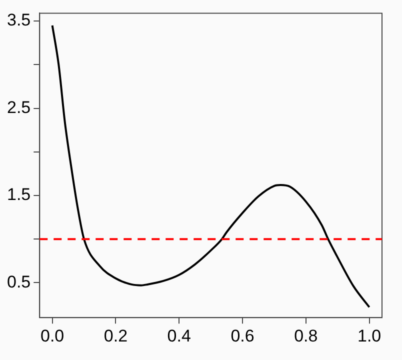 Image resolution: width=402 pixels, height=360 pixels. Describe the element at coordinates (18, 282) in the screenshot. I see `y-tick-label: 0.5` at that location.